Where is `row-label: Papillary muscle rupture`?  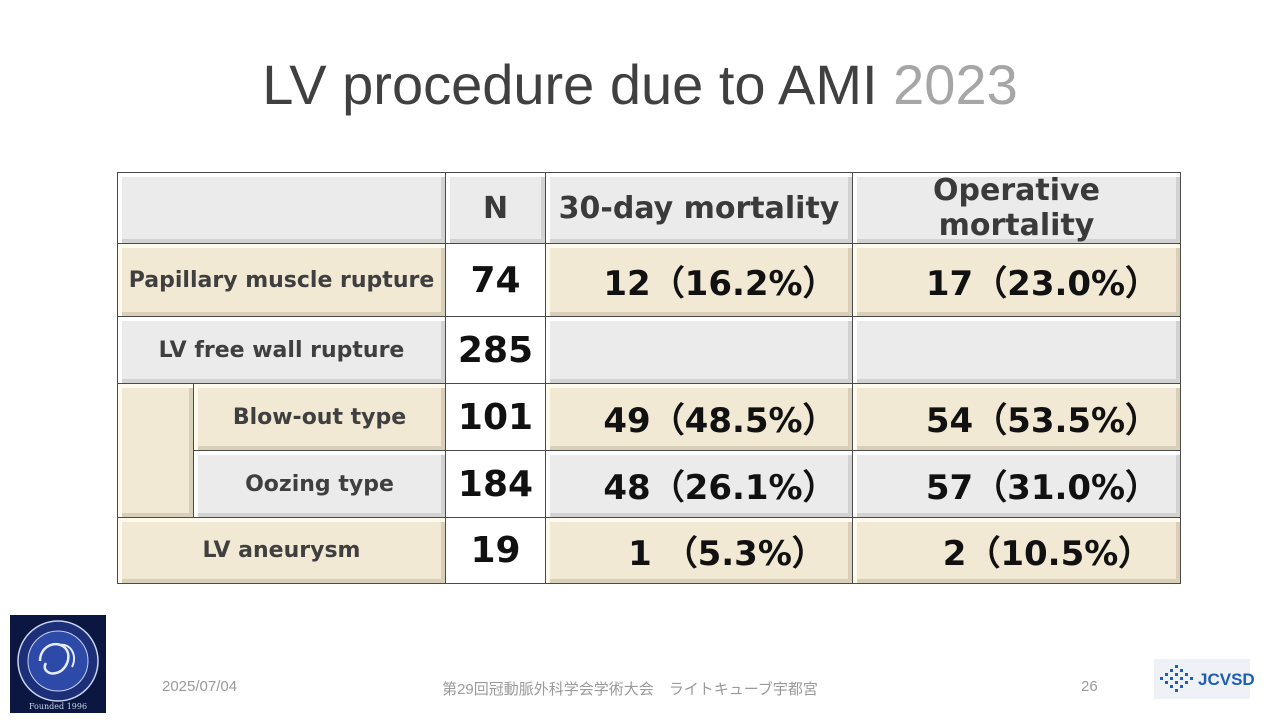
row-label: Papillary muscle rupture is located at coordinates (281, 280).